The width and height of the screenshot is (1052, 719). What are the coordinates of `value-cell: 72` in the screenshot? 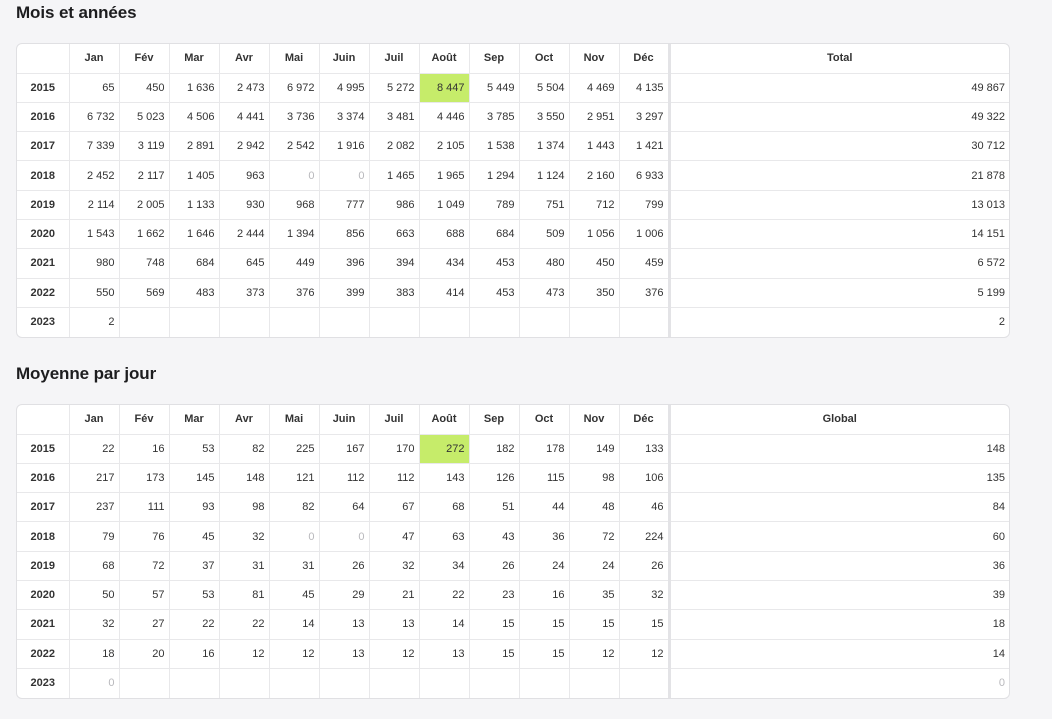 It's located at (594, 536).